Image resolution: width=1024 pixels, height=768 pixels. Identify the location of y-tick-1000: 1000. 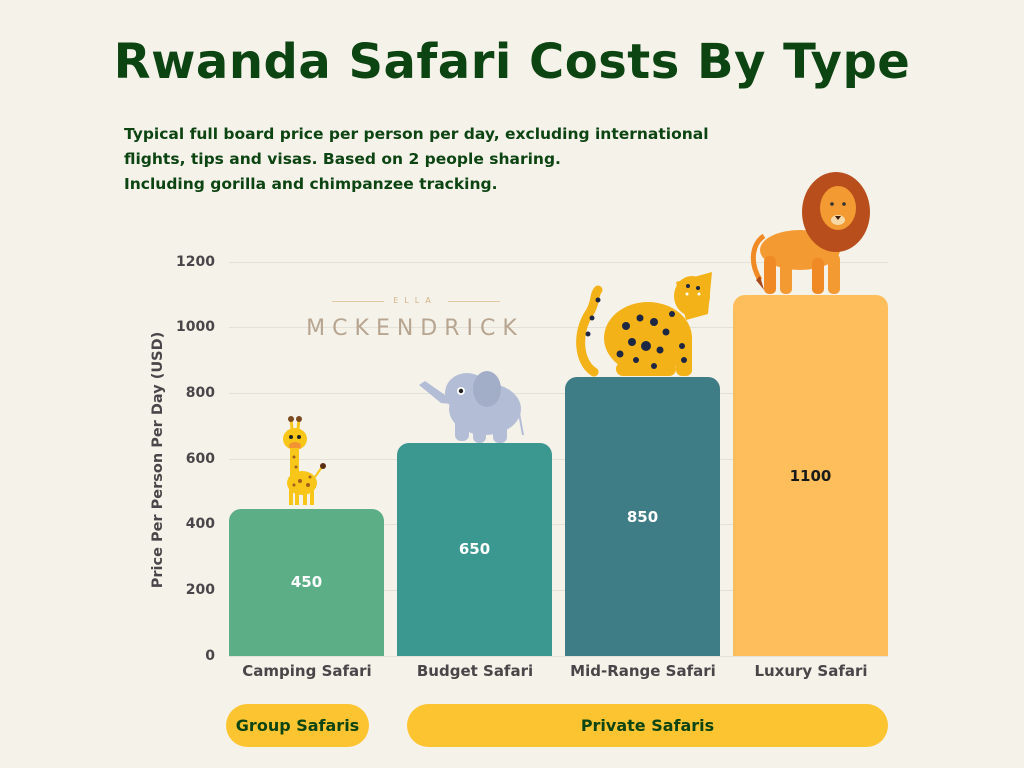
(195, 327).